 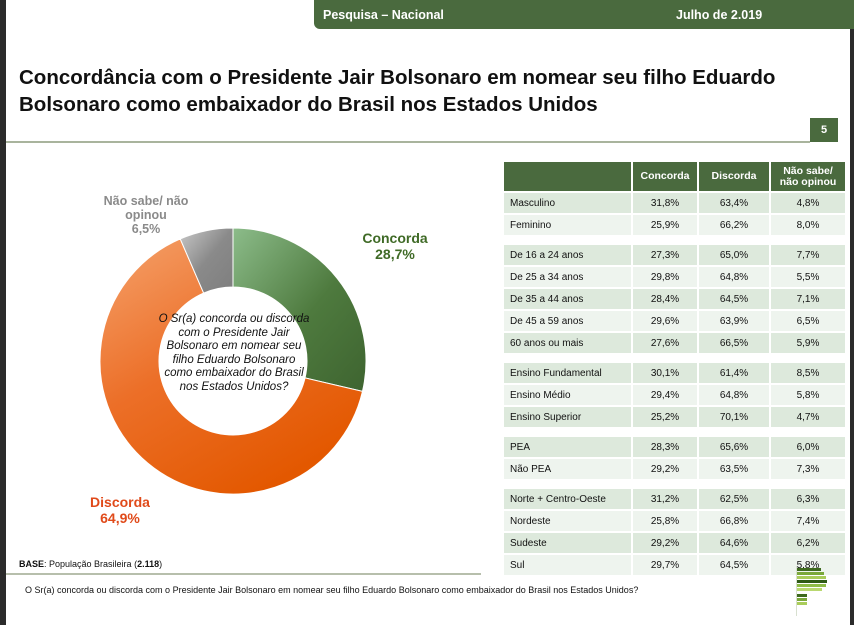 What do you see at coordinates (161, 564) in the screenshot?
I see `base-close: )` at bounding box center [161, 564].